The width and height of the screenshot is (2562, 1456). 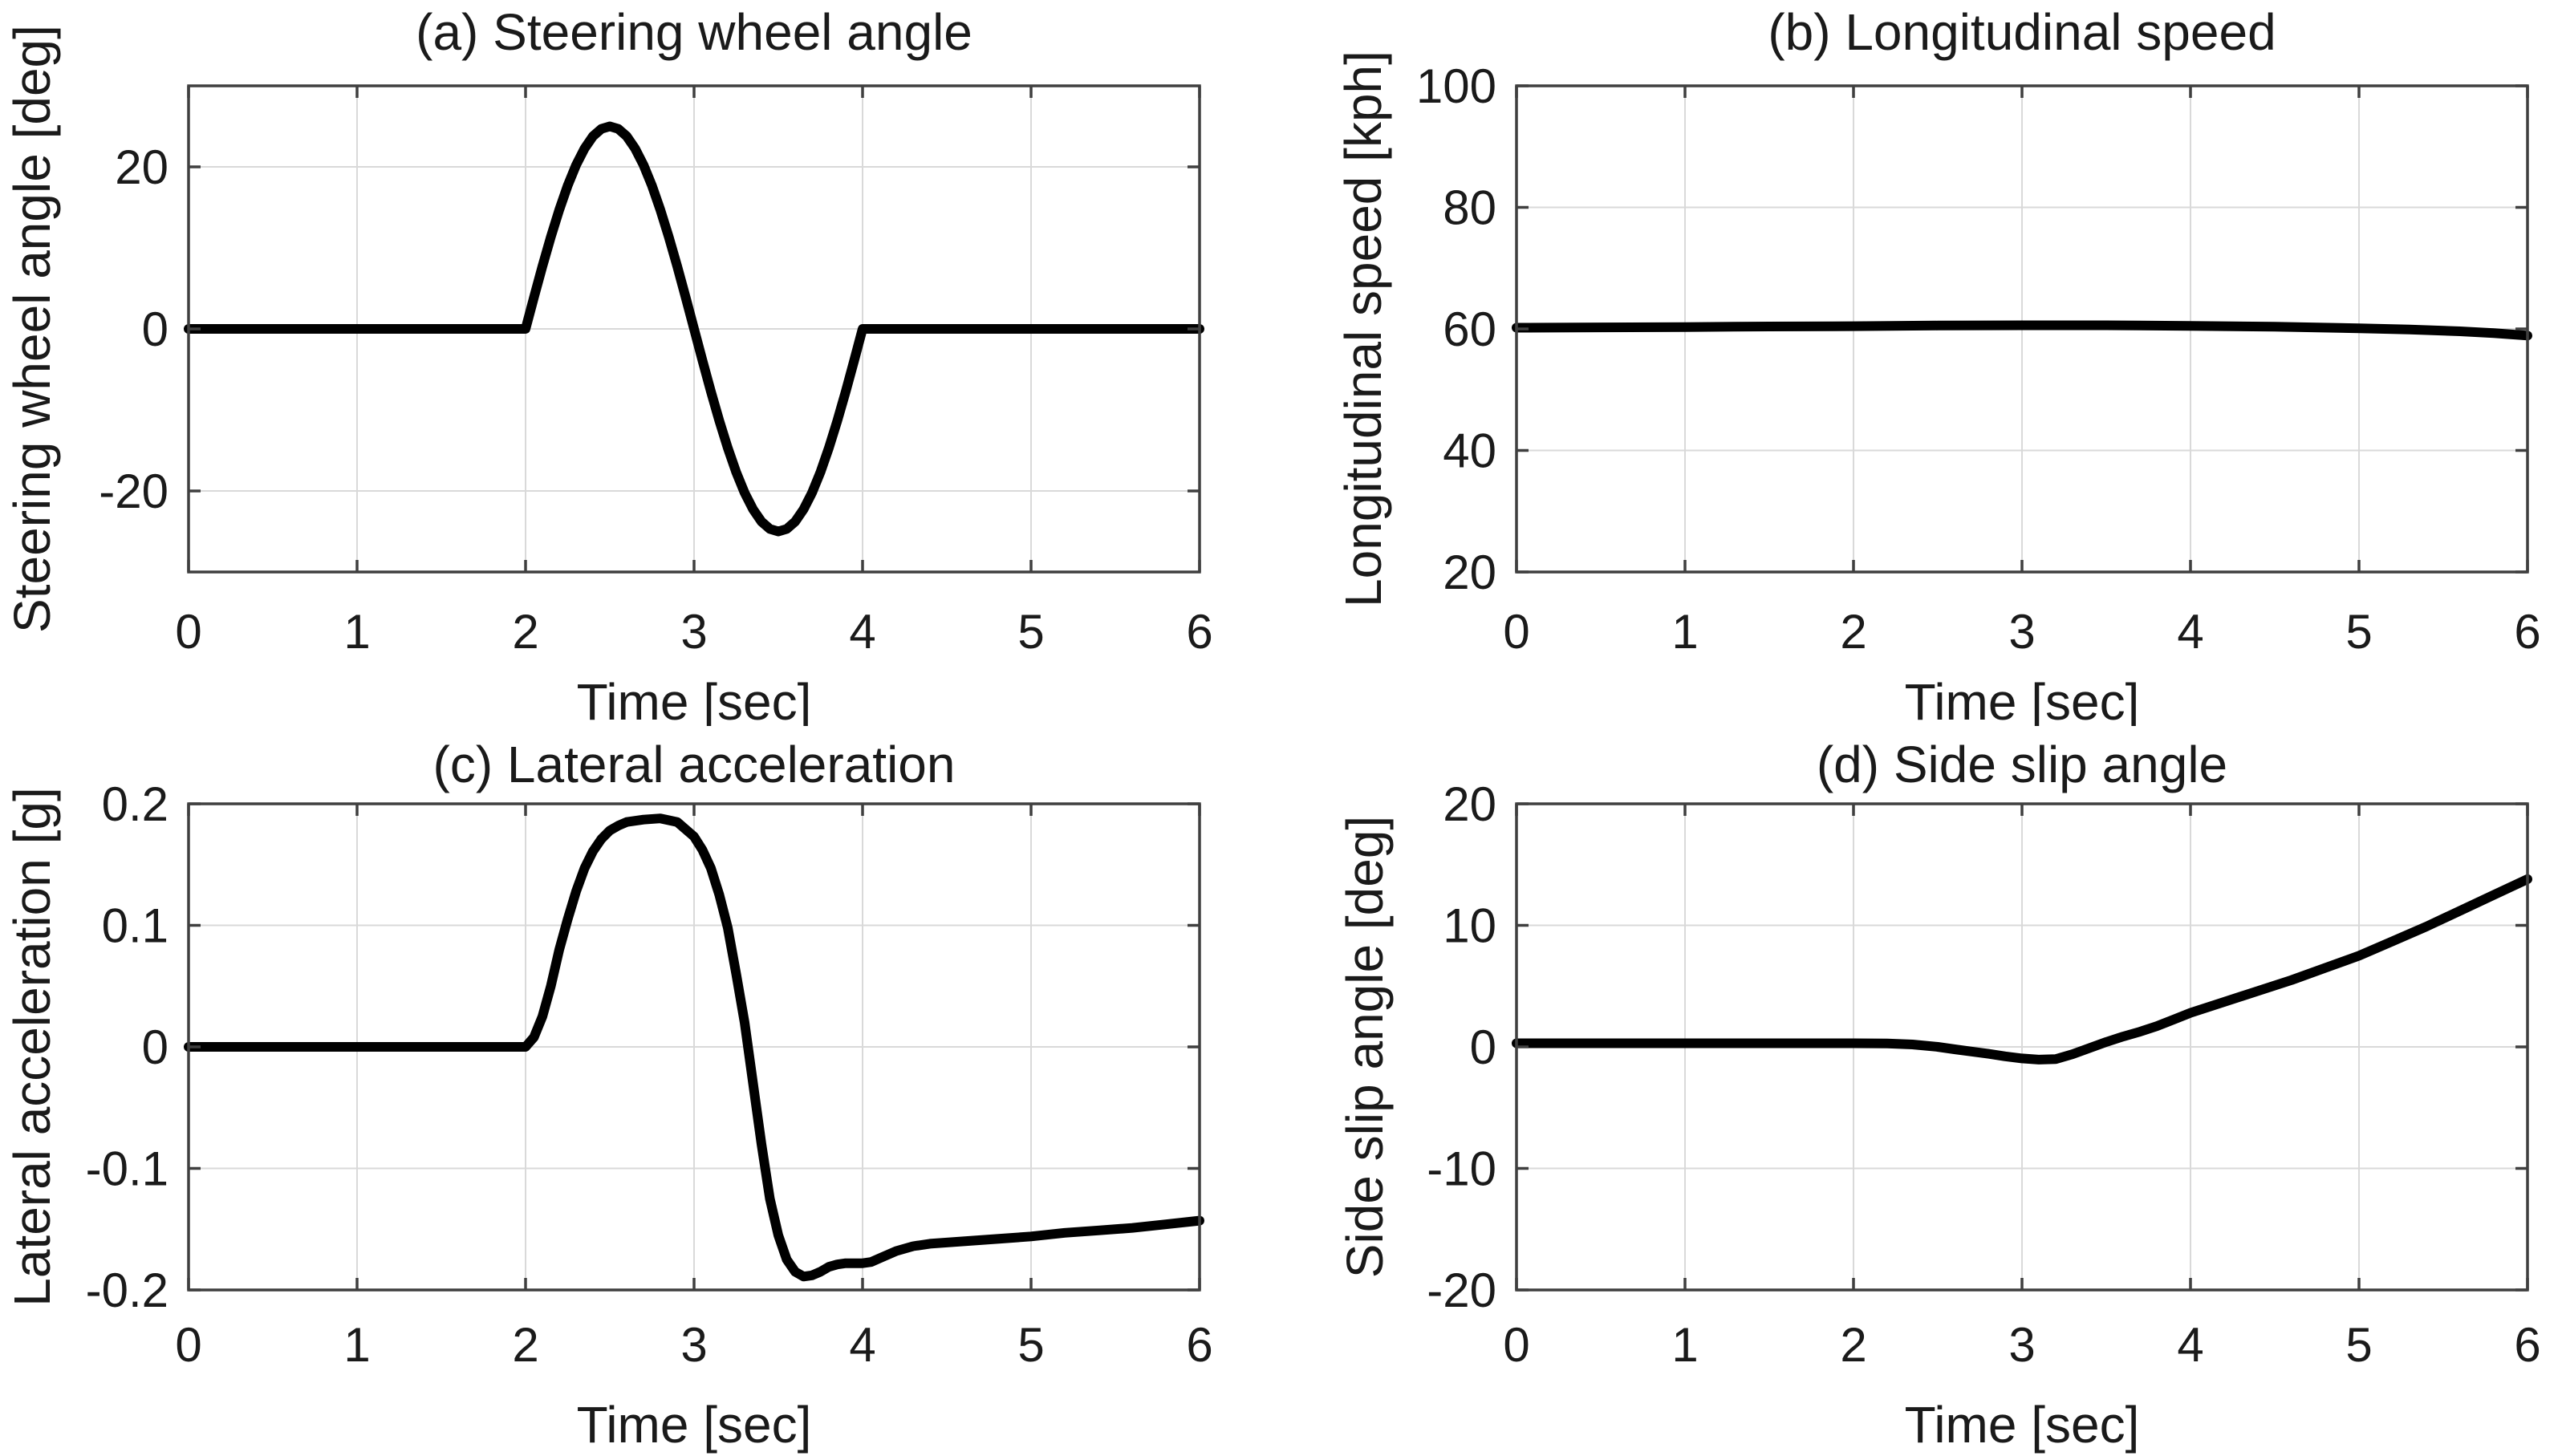 I want to click on subplot-a-ylabel: Steering wheel angle [deg], so click(x=32, y=329).